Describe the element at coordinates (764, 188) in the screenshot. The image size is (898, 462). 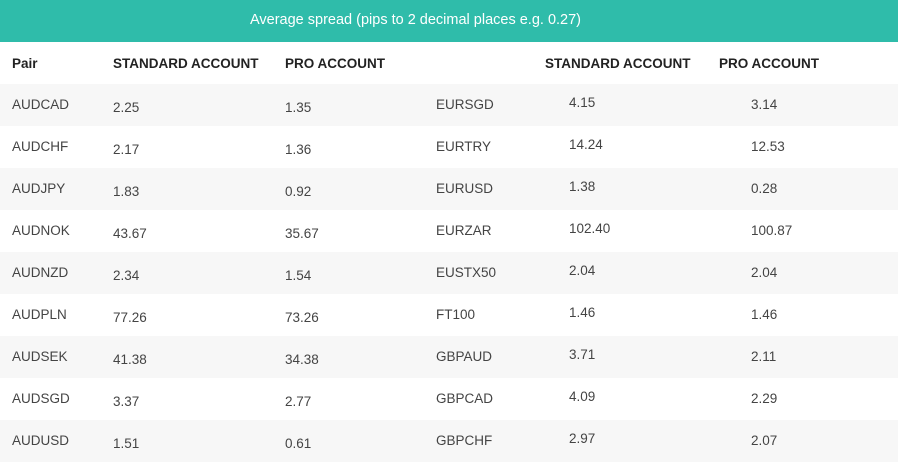
I see `cell-pro-right: 0.28` at that location.